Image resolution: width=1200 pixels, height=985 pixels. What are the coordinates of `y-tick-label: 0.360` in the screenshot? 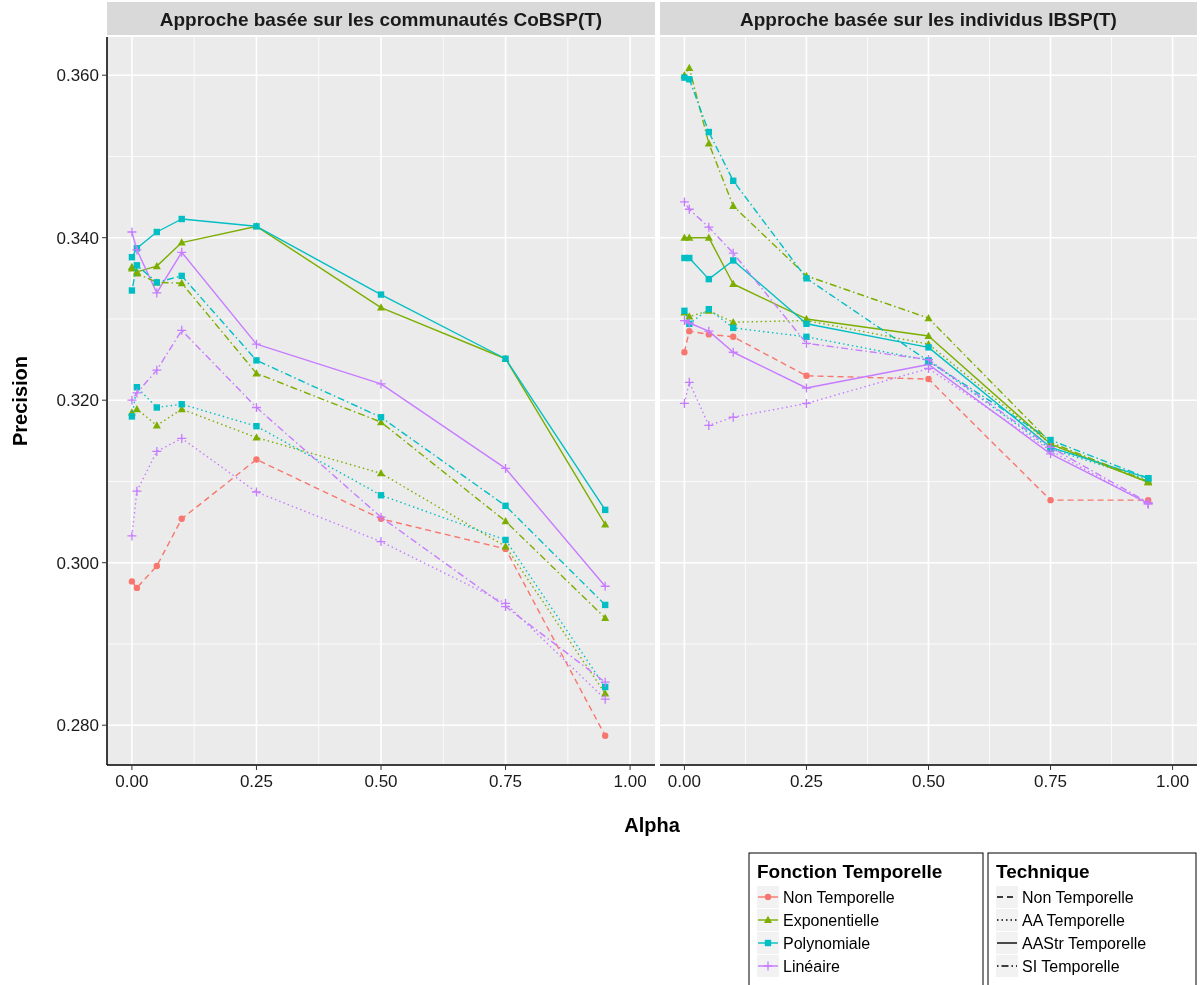 It's located at (77, 76).